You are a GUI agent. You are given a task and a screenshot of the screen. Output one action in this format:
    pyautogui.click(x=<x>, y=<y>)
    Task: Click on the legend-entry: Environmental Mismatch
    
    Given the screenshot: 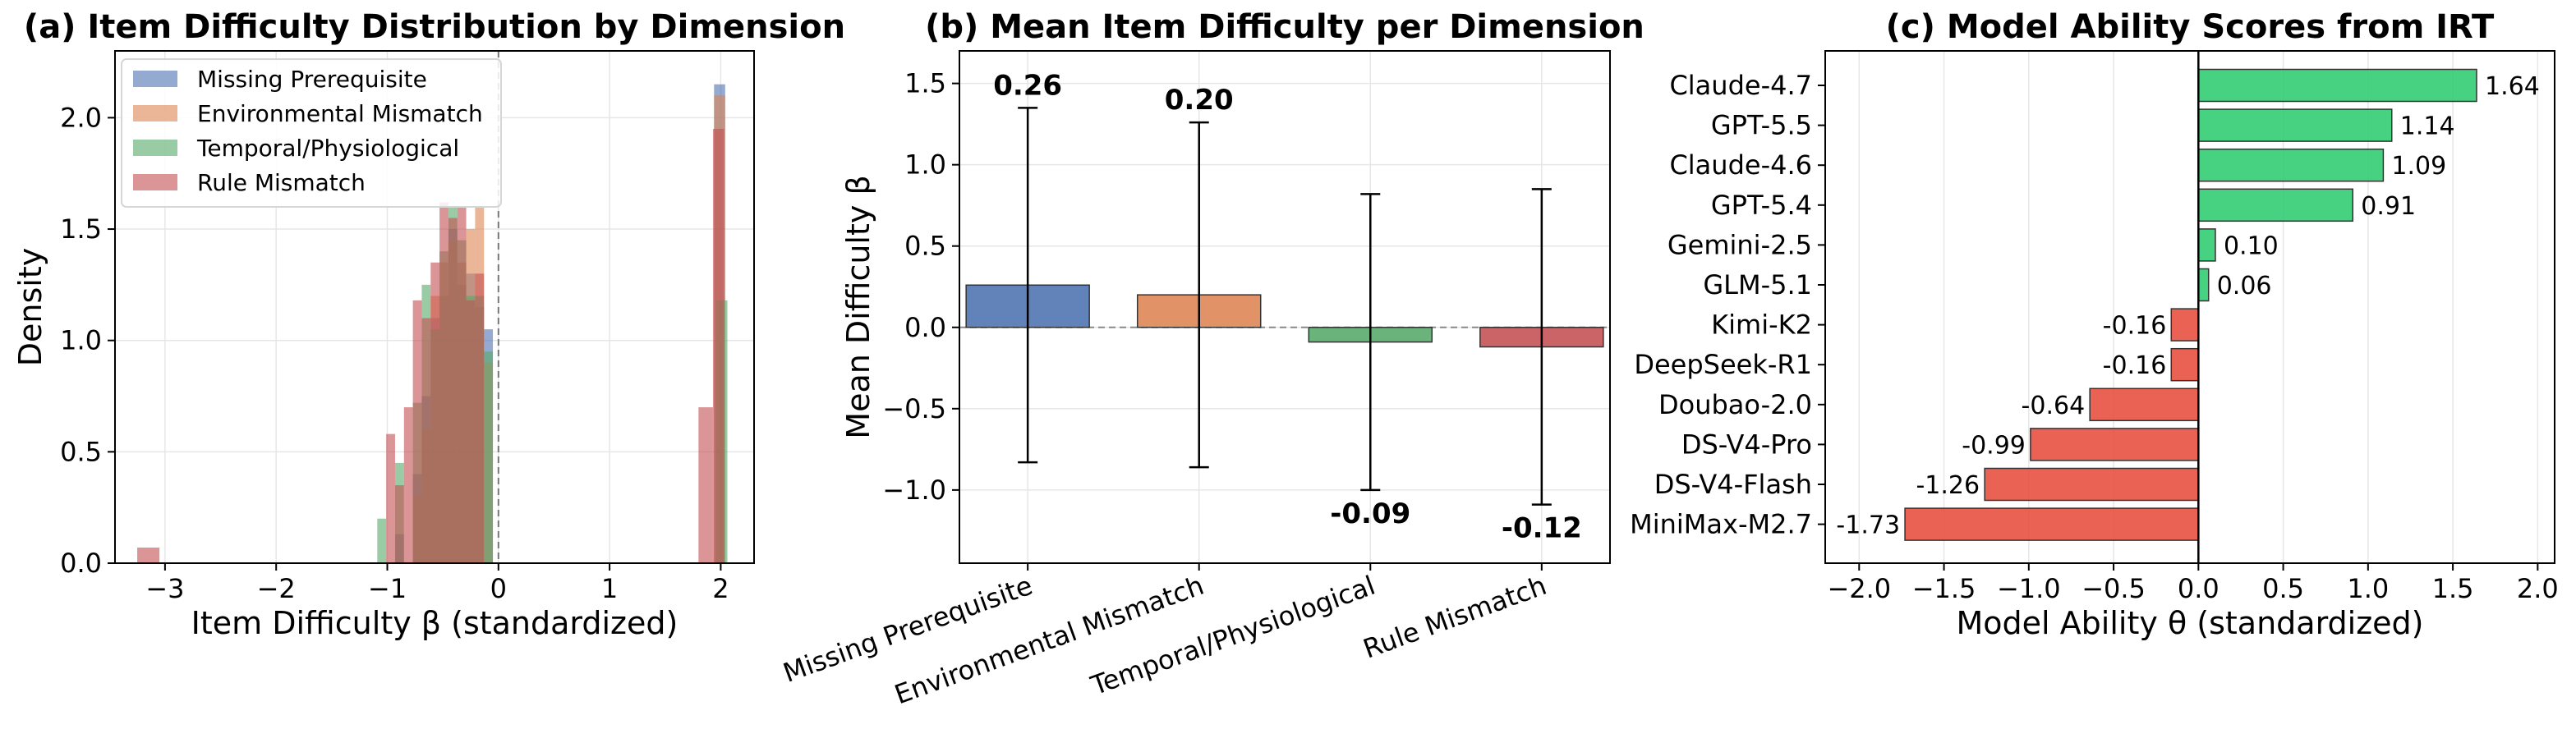 What is the action you would take?
    pyautogui.click(x=340, y=113)
    